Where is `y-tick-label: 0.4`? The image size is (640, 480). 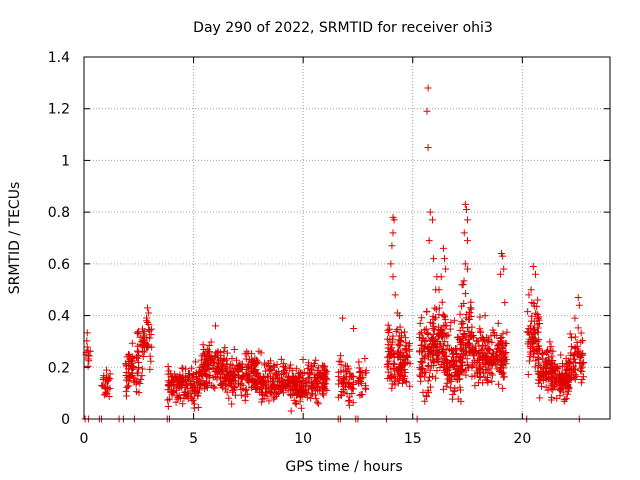
y-tick-label: 0.4 is located at coordinates (59, 317).